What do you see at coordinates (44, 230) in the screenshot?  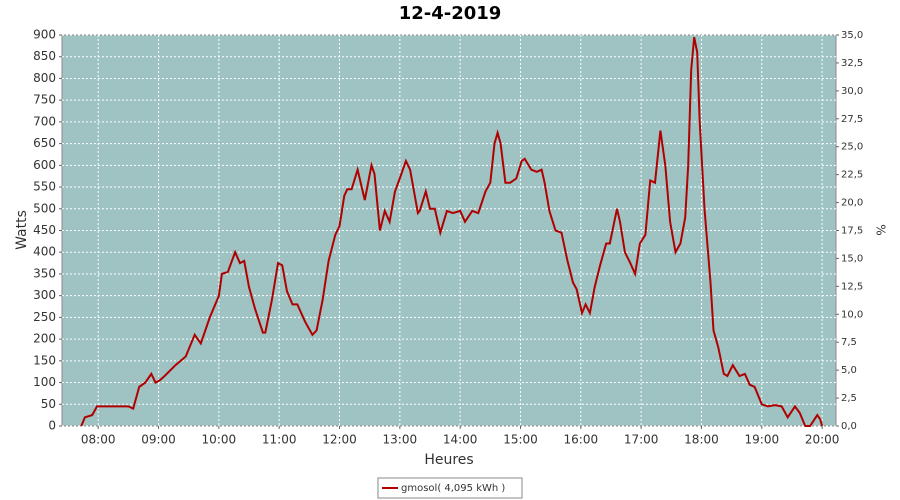 I see `y-tick-label: 450` at bounding box center [44, 230].